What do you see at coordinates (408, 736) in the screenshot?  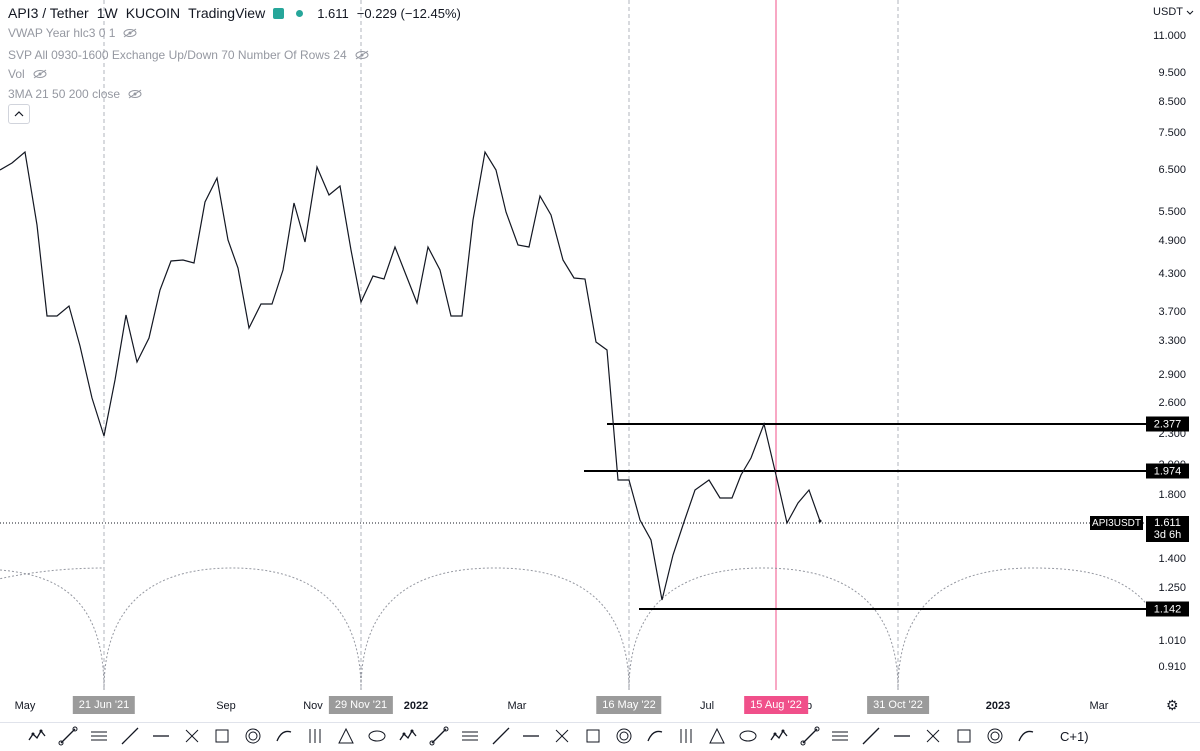 I see `fork-icon` at bounding box center [408, 736].